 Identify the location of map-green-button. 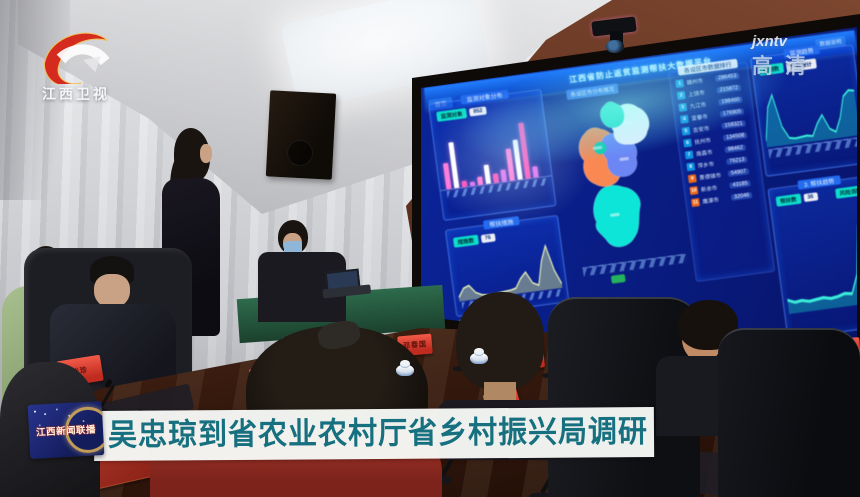
(618, 278).